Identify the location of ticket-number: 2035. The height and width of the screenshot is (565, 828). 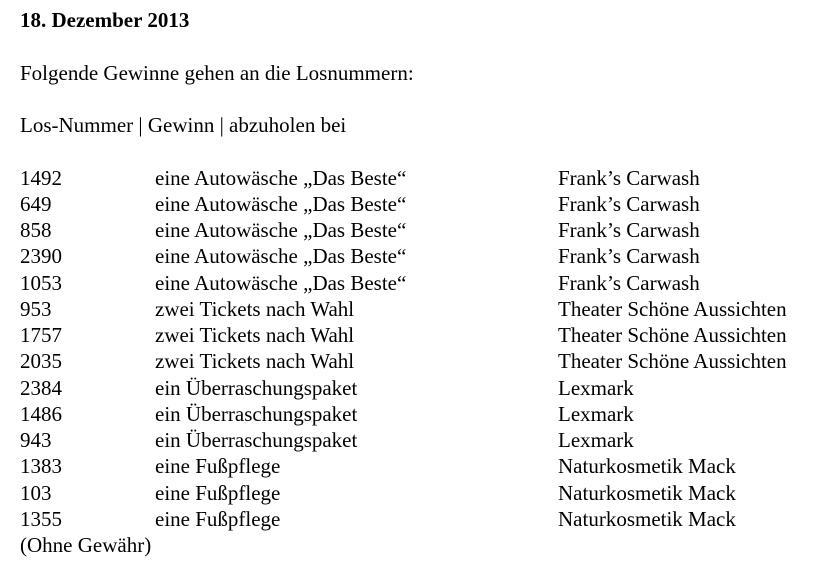
(41, 361).